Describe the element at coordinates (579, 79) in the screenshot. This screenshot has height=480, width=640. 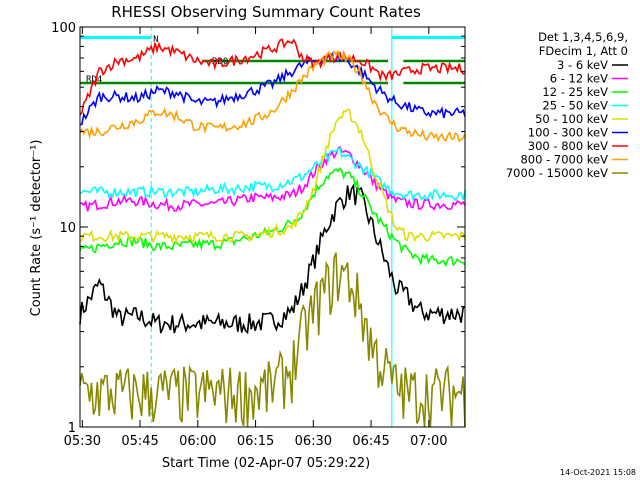
I see `legend-label-1: 6 - 12 keV` at that location.